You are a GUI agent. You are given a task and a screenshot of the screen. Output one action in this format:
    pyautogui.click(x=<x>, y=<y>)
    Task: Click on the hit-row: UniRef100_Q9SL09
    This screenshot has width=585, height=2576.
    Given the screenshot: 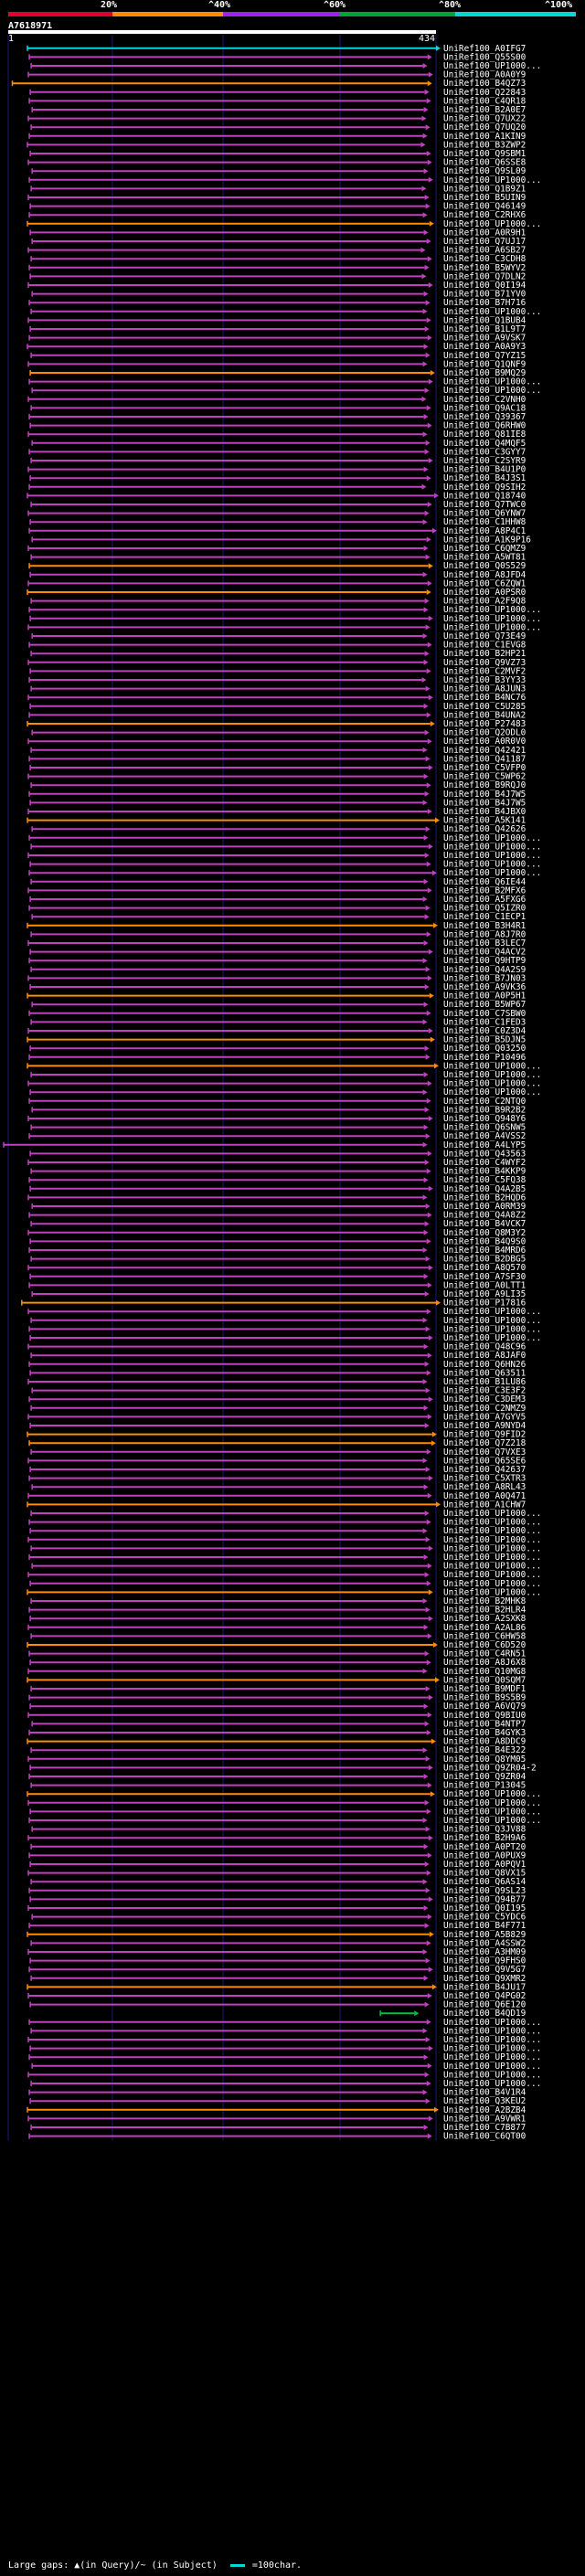 What is the action you would take?
    pyautogui.click(x=279, y=171)
    